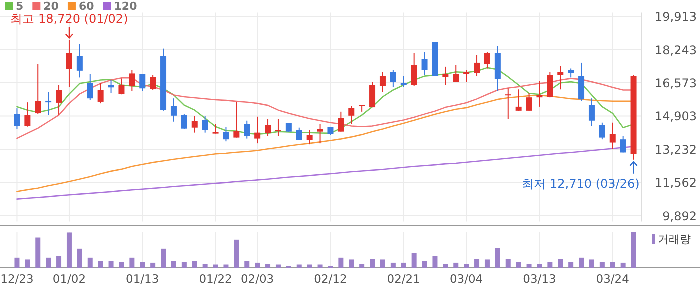 Image resolution: width=700 pixels, height=289 pixels. What do you see at coordinates (69, 279) in the screenshot?
I see `x-tick-label: 01/02` at bounding box center [69, 279].